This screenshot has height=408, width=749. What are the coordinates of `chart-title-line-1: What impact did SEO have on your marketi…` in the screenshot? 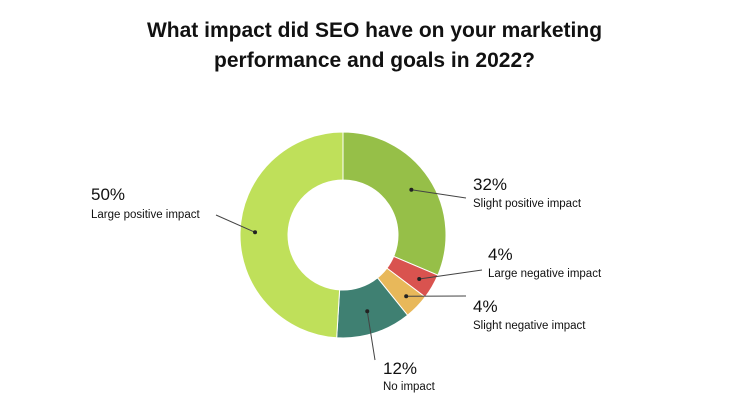 It's located at (374, 30).